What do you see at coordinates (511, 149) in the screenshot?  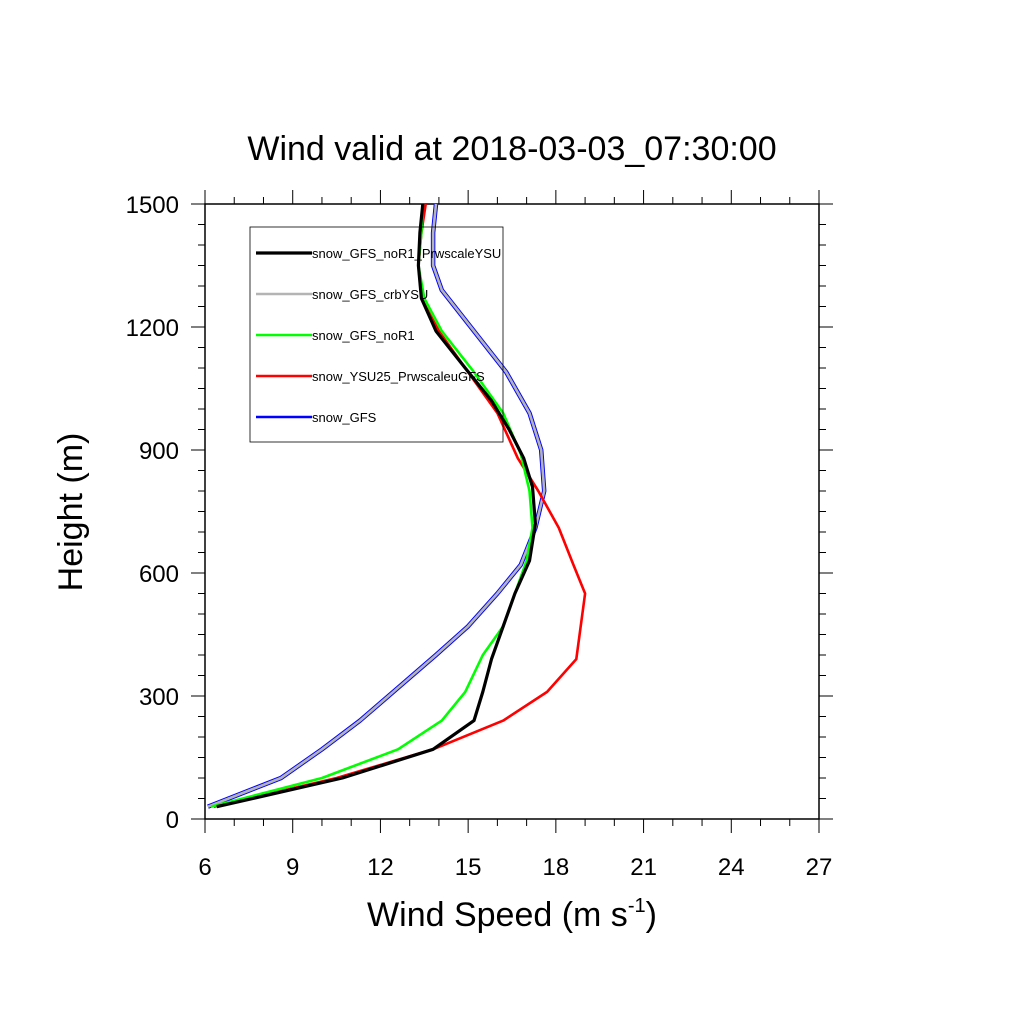 I see `chart-title: Wind valid at 2018-03-03_07:30:00` at bounding box center [511, 149].